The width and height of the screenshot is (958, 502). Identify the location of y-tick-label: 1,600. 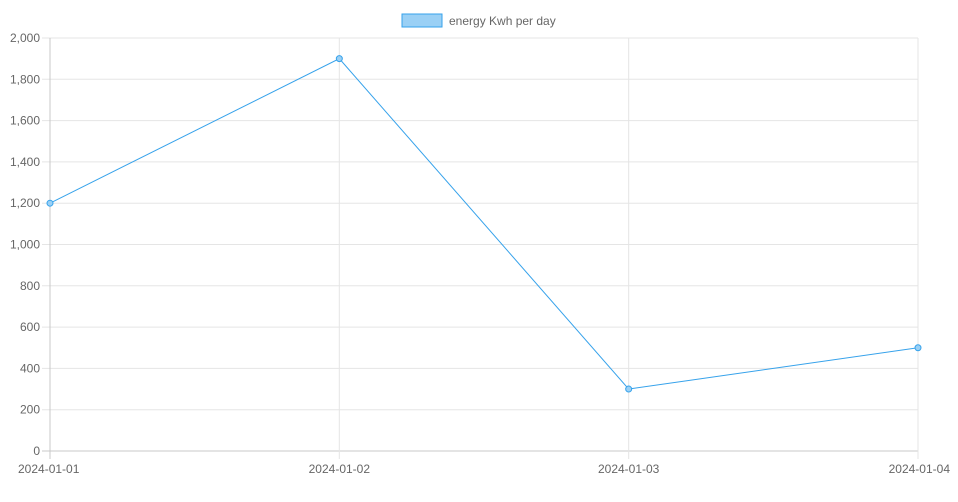
(25, 121).